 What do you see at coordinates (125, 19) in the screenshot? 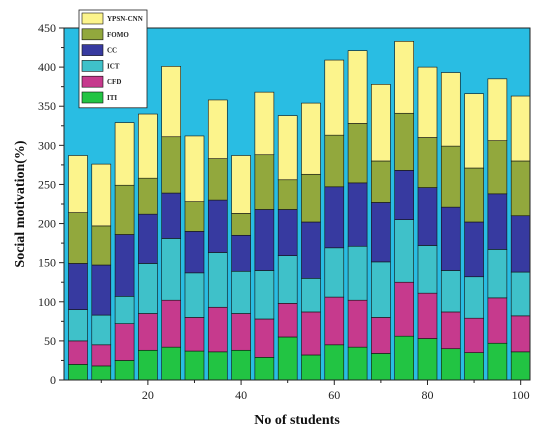
I see `legend-label: YPSN-CNN` at bounding box center [125, 19].